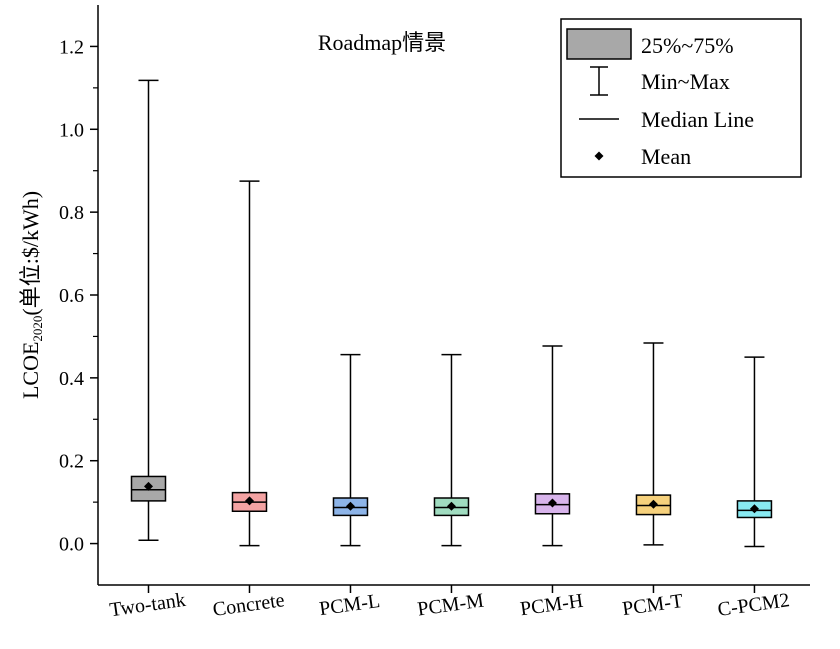 The image size is (840, 649). Describe the element at coordinates (753, 605) in the screenshot. I see `x-tick-label: C-PCM2` at that location.